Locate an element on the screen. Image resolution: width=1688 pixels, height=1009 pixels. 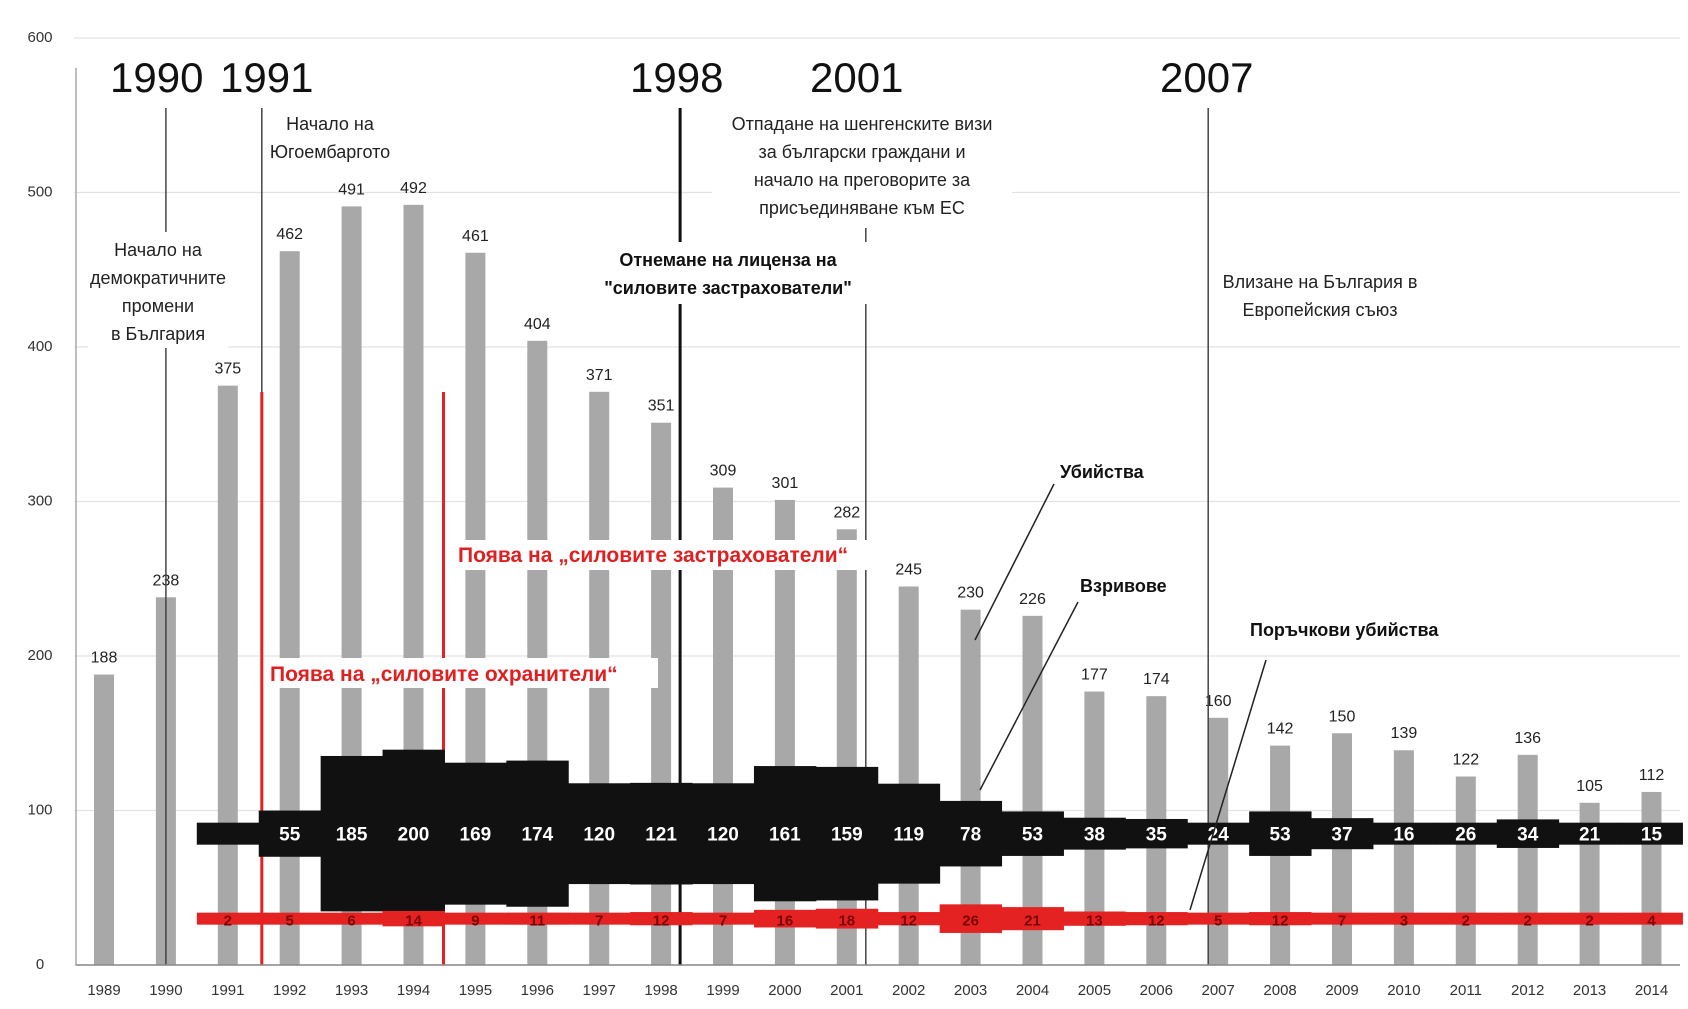
bar-value-label: 136 is located at coordinates (1527, 738).